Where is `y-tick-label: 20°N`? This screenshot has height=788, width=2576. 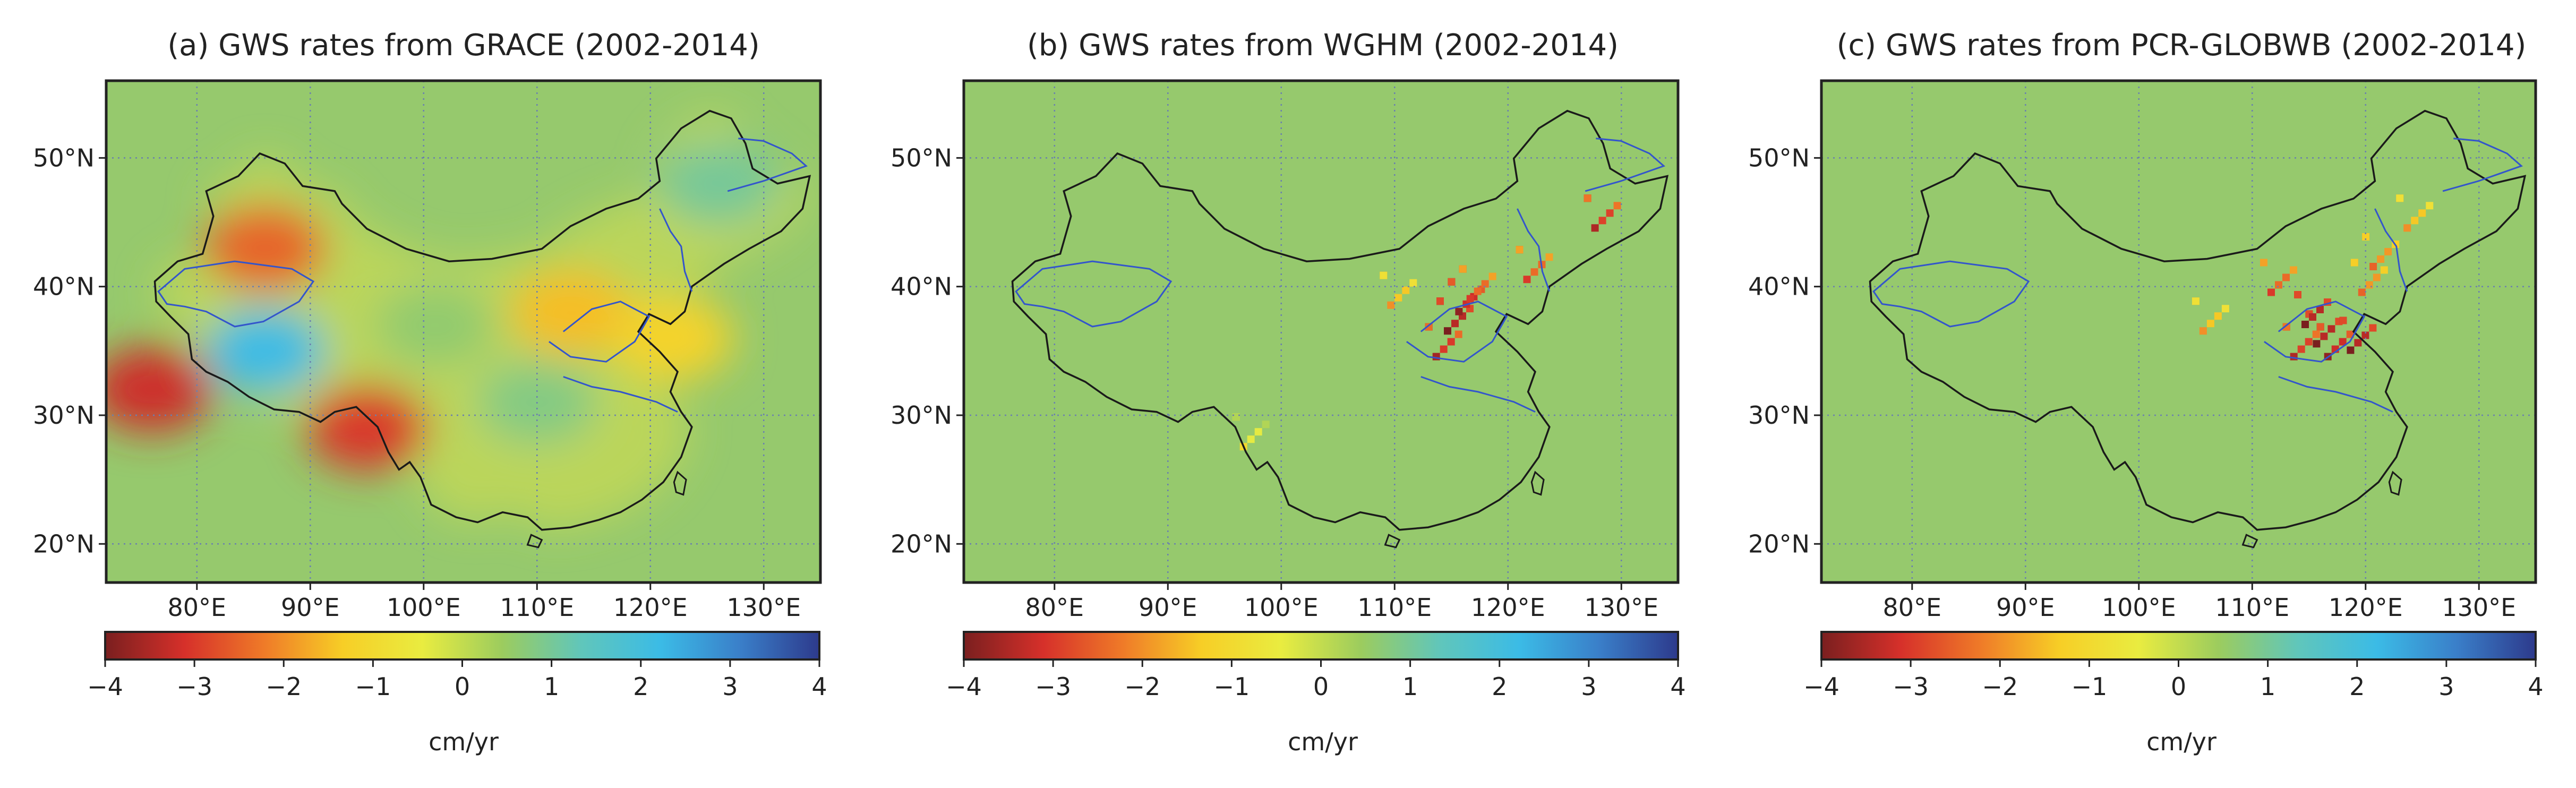
y-tick-label: 20°N is located at coordinates (64, 544).